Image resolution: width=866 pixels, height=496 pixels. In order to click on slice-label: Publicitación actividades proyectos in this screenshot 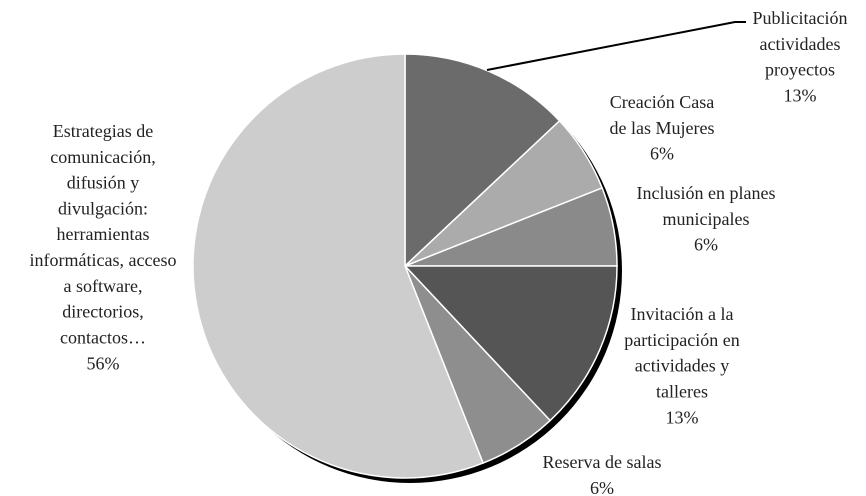, I will do `click(800, 44)`.